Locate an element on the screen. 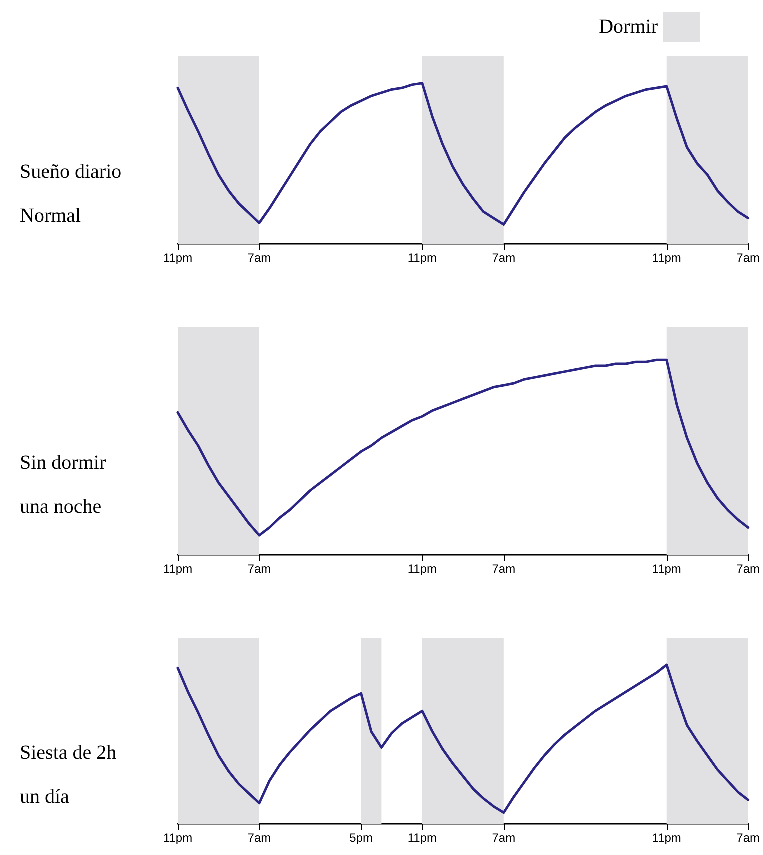 Image resolution: width=763 pixels, height=855 pixels. x-tick-label: 5pm is located at coordinates (361, 838).